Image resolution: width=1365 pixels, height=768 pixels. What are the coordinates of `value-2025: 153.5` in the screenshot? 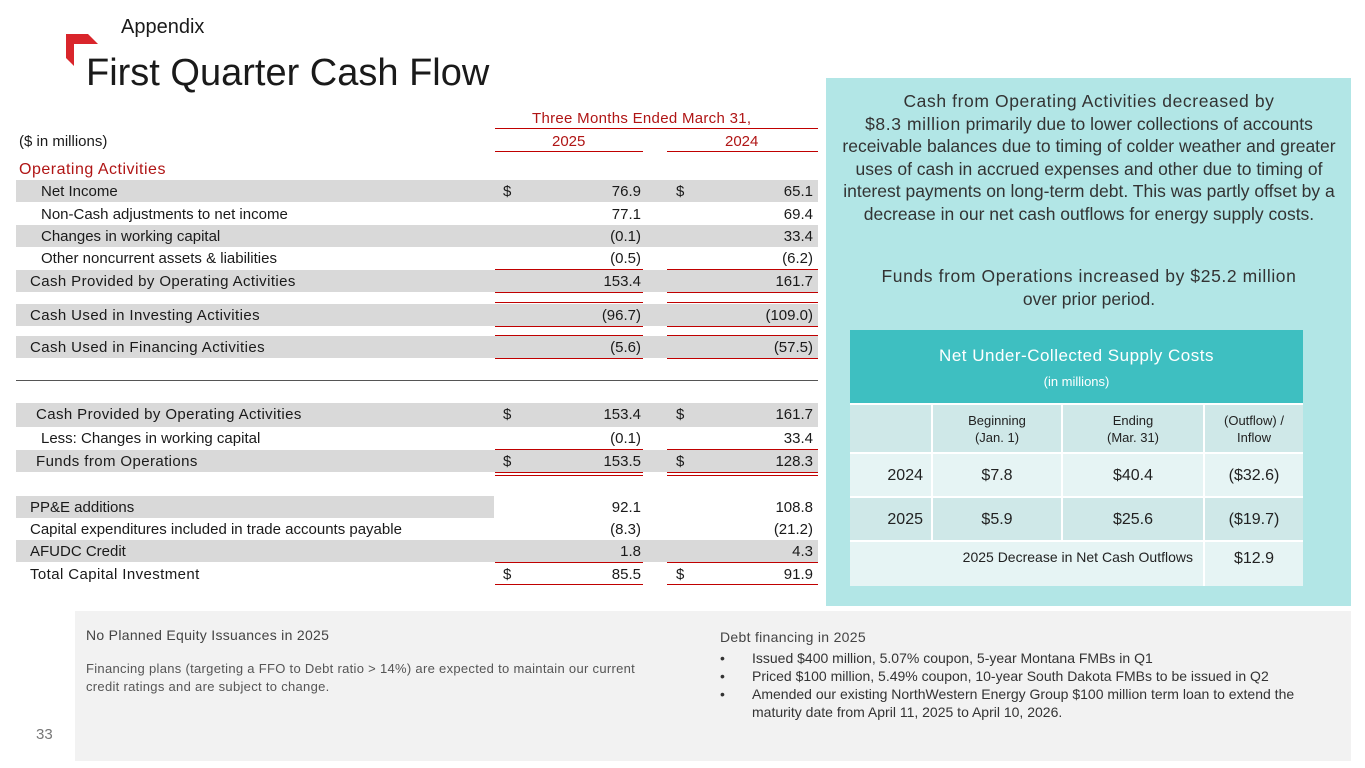 It's located at (622, 461).